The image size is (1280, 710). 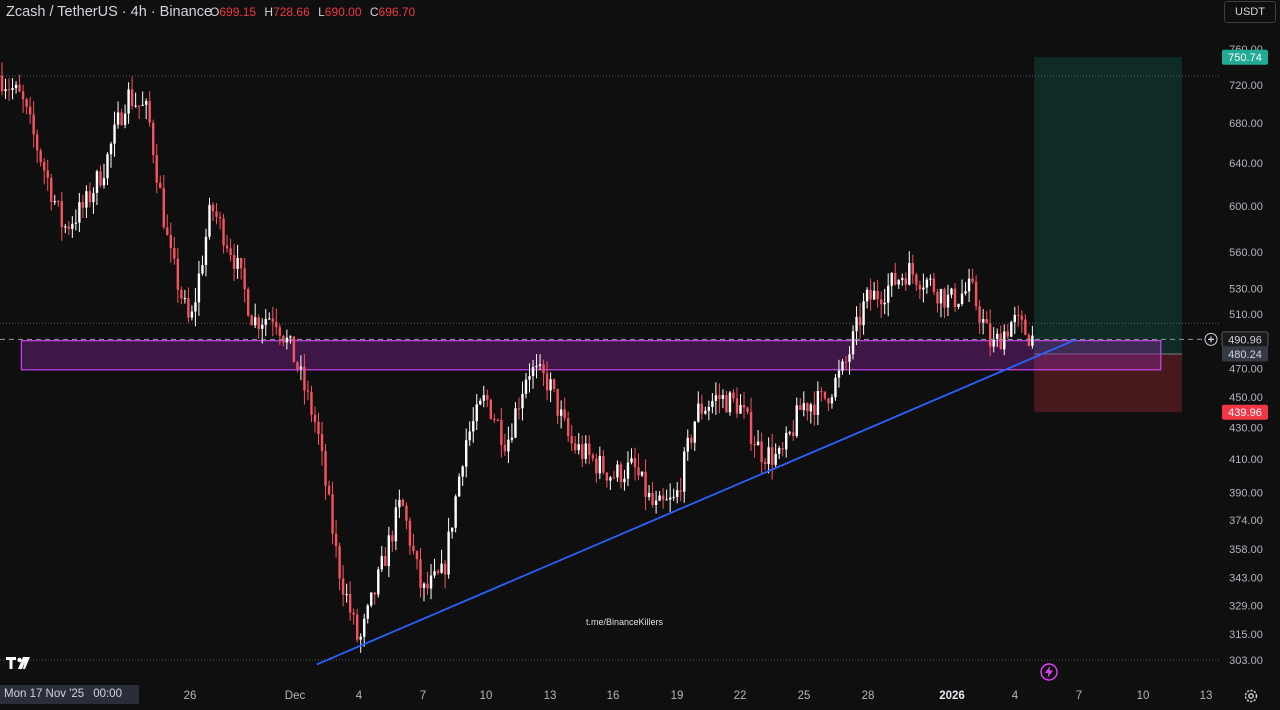 What do you see at coordinates (1049, 674) in the screenshot?
I see `lightning-bolt-icon` at bounding box center [1049, 674].